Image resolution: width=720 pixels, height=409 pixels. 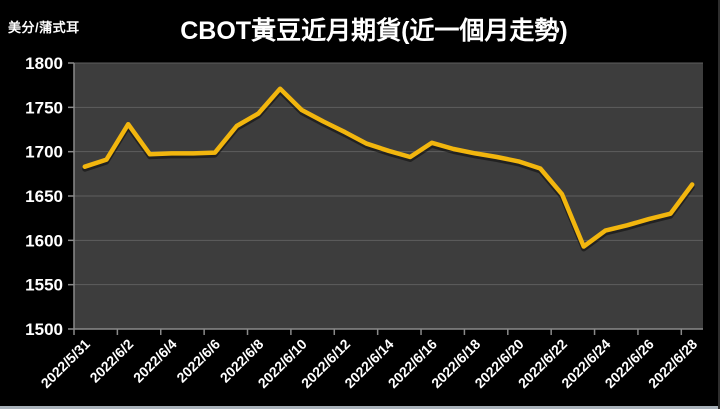 What do you see at coordinates (44, 196) in the screenshot?
I see `y-tick-label: 1650` at bounding box center [44, 196].